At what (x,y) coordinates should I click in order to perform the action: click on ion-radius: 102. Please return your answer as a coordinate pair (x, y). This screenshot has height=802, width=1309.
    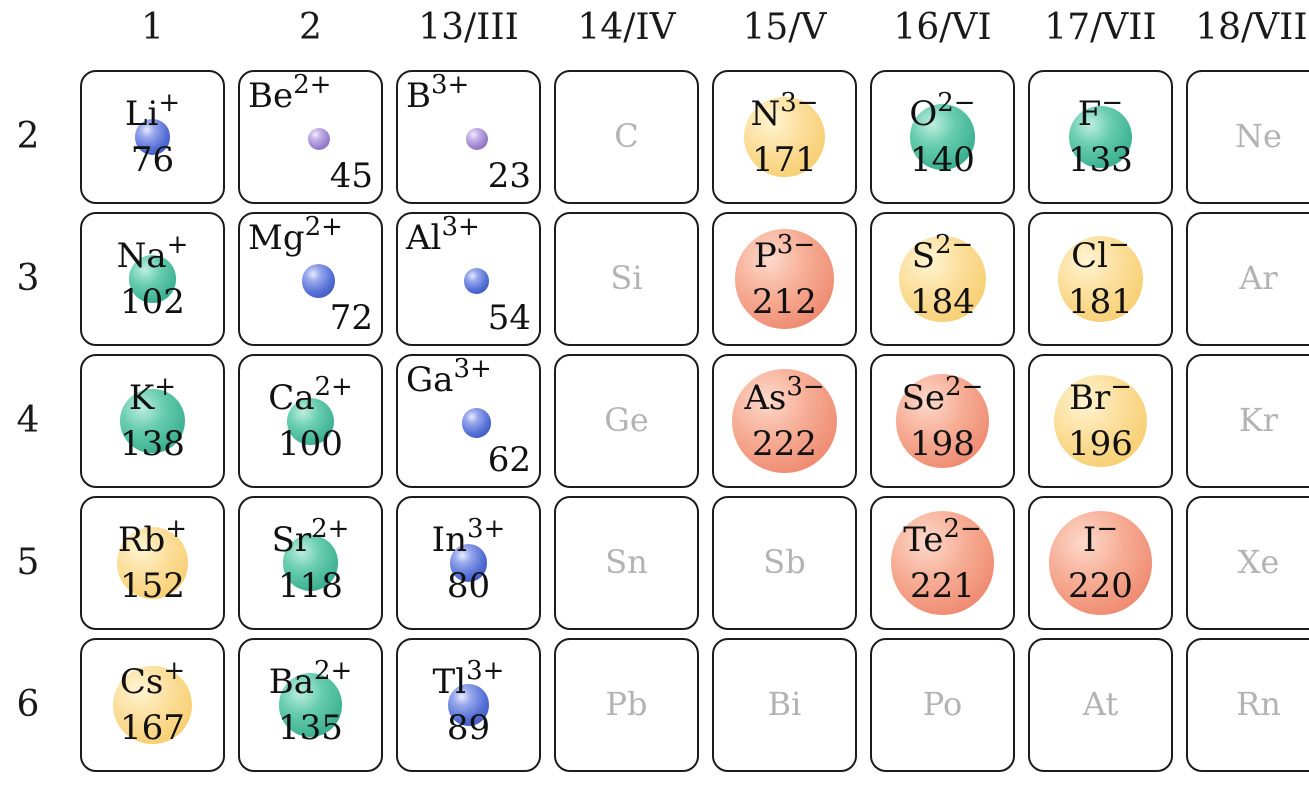
    Looking at the image, I should click on (152, 302).